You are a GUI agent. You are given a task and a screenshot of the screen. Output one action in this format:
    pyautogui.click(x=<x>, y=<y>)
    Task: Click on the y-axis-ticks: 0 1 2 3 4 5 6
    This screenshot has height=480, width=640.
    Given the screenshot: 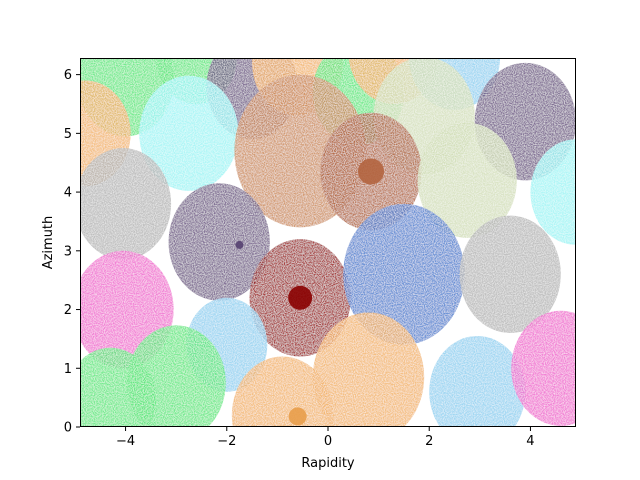 What is the action you would take?
    pyautogui.click(x=72, y=252)
    